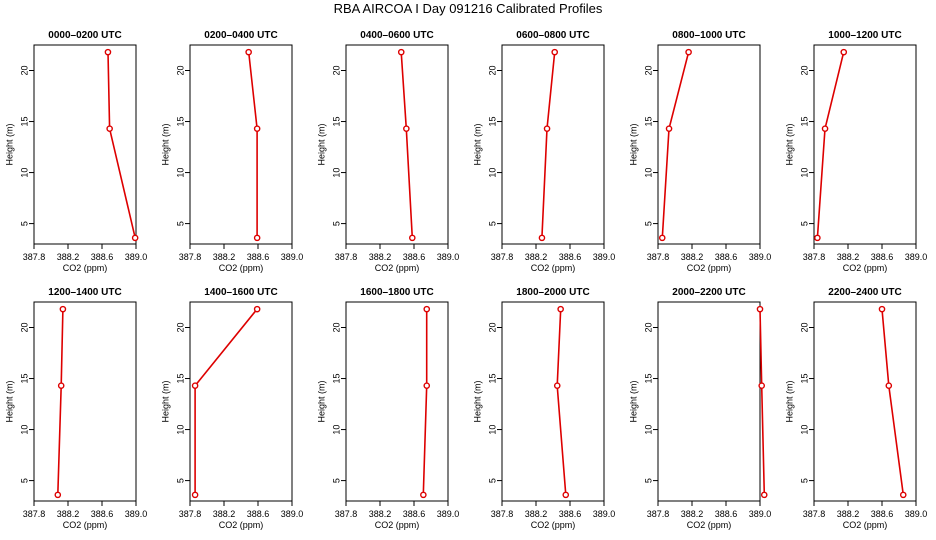 The image size is (936, 540). I want to click on panel-title: 0600–0800 UTC, so click(552, 35).